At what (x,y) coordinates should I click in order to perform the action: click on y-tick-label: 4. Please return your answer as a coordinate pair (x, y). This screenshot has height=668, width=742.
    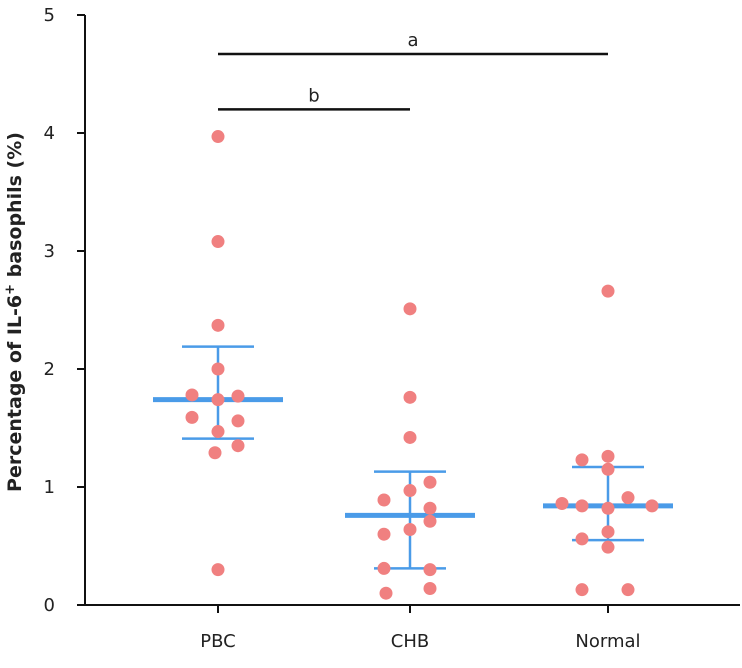
    Looking at the image, I should click on (49, 133).